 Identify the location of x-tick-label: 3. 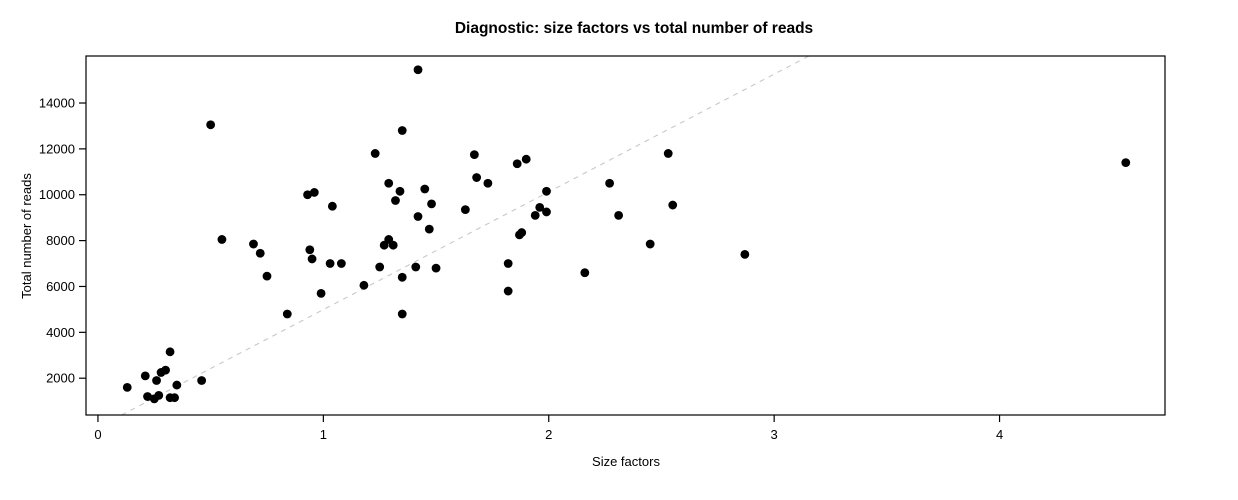
(774, 434).